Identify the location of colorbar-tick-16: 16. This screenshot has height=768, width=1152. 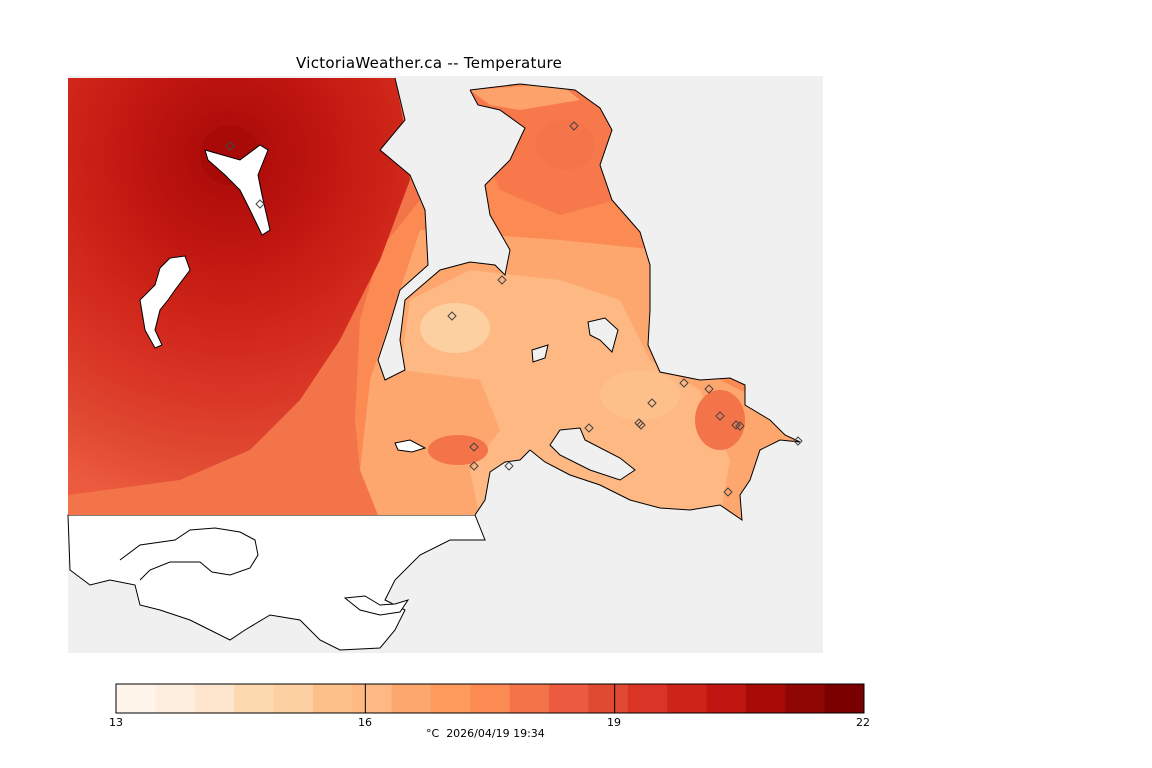
(365, 722).